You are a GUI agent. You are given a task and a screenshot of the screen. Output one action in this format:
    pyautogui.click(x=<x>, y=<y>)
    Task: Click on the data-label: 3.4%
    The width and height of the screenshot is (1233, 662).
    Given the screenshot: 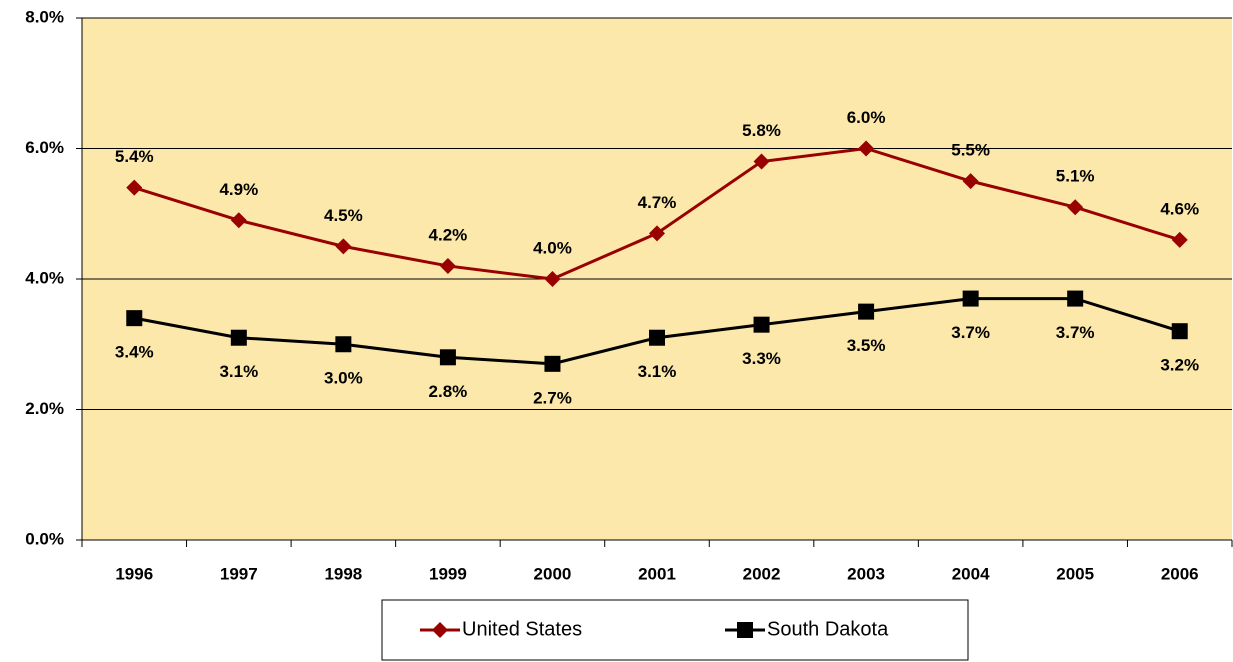 What is the action you would take?
    pyautogui.click(x=134, y=352)
    